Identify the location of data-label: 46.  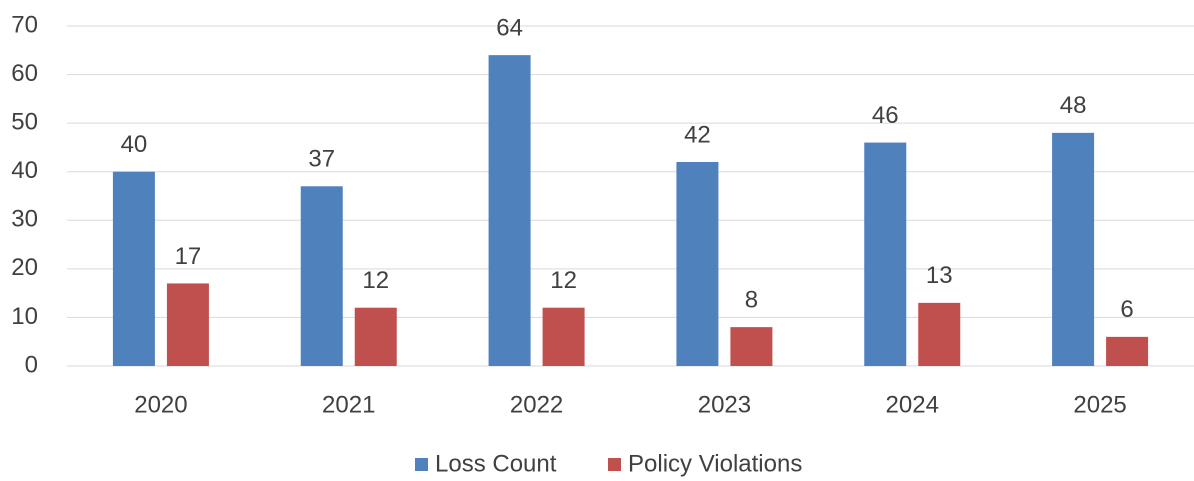
(885, 115).